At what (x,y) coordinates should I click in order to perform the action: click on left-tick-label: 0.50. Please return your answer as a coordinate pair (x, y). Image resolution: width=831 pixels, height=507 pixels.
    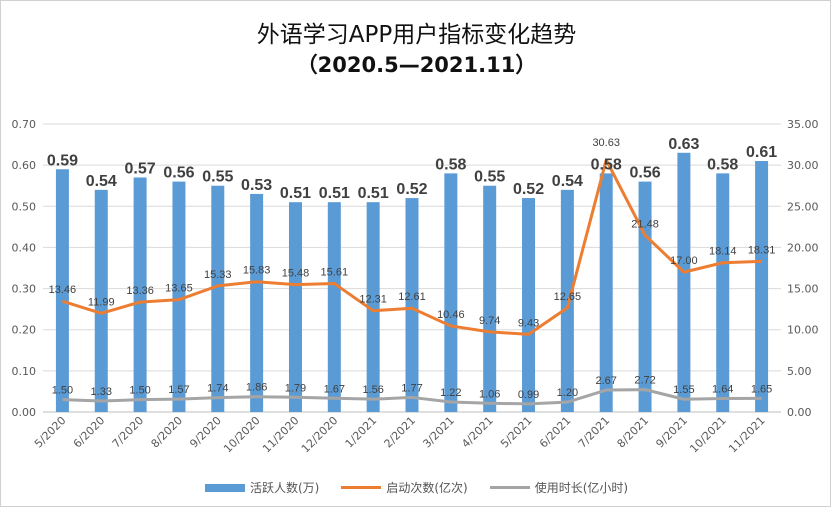
    Looking at the image, I should click on (24, 206).